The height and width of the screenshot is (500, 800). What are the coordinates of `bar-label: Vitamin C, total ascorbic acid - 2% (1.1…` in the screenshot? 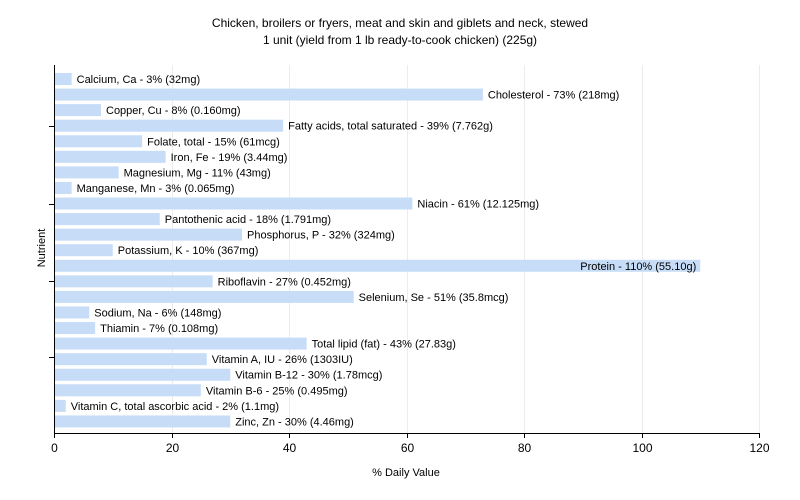 It's located at (175, 407).